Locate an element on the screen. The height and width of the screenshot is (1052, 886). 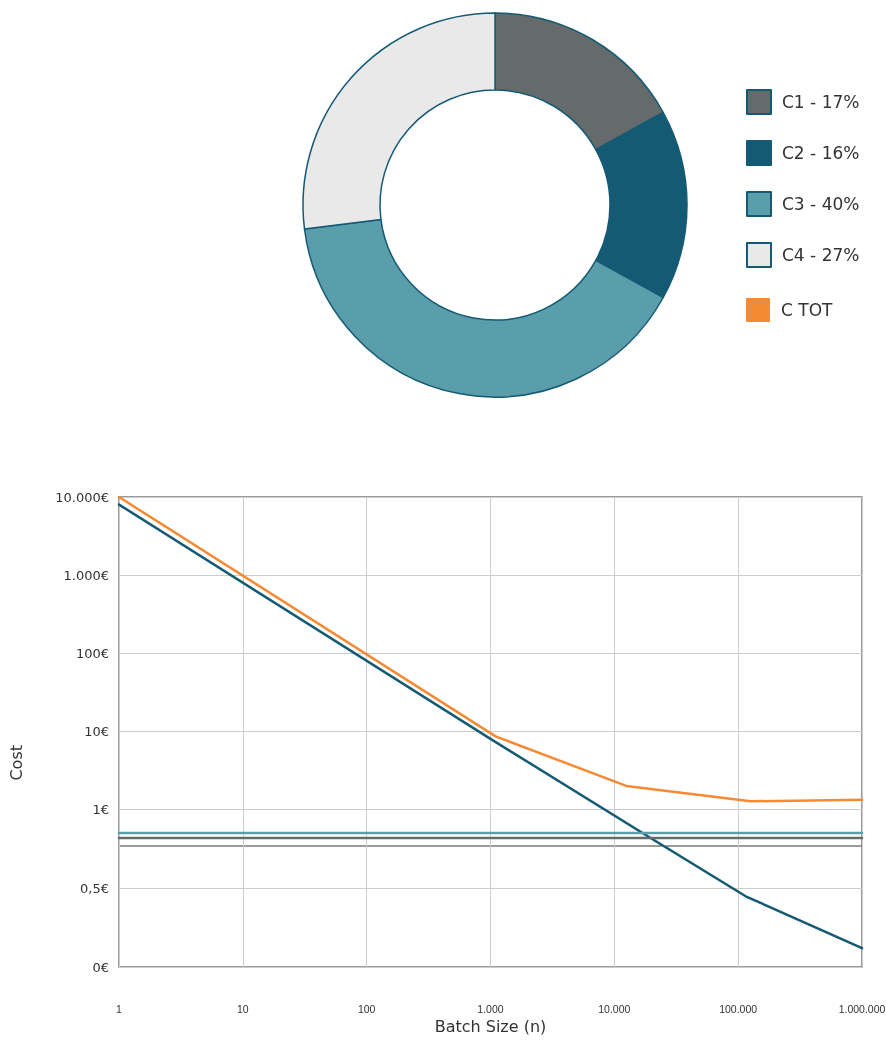
x-tick-label: 1.000.000 is located at coordinates (862, 1008).